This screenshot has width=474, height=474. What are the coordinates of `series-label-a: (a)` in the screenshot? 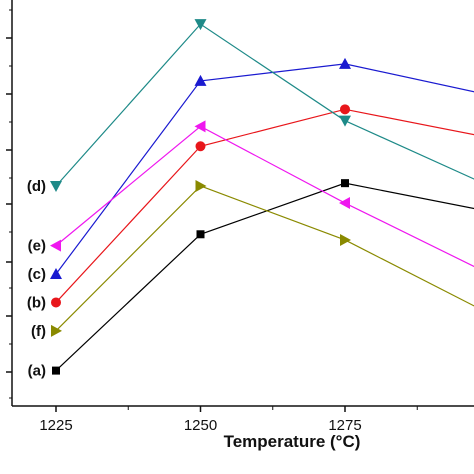 It's located at (37, 371).